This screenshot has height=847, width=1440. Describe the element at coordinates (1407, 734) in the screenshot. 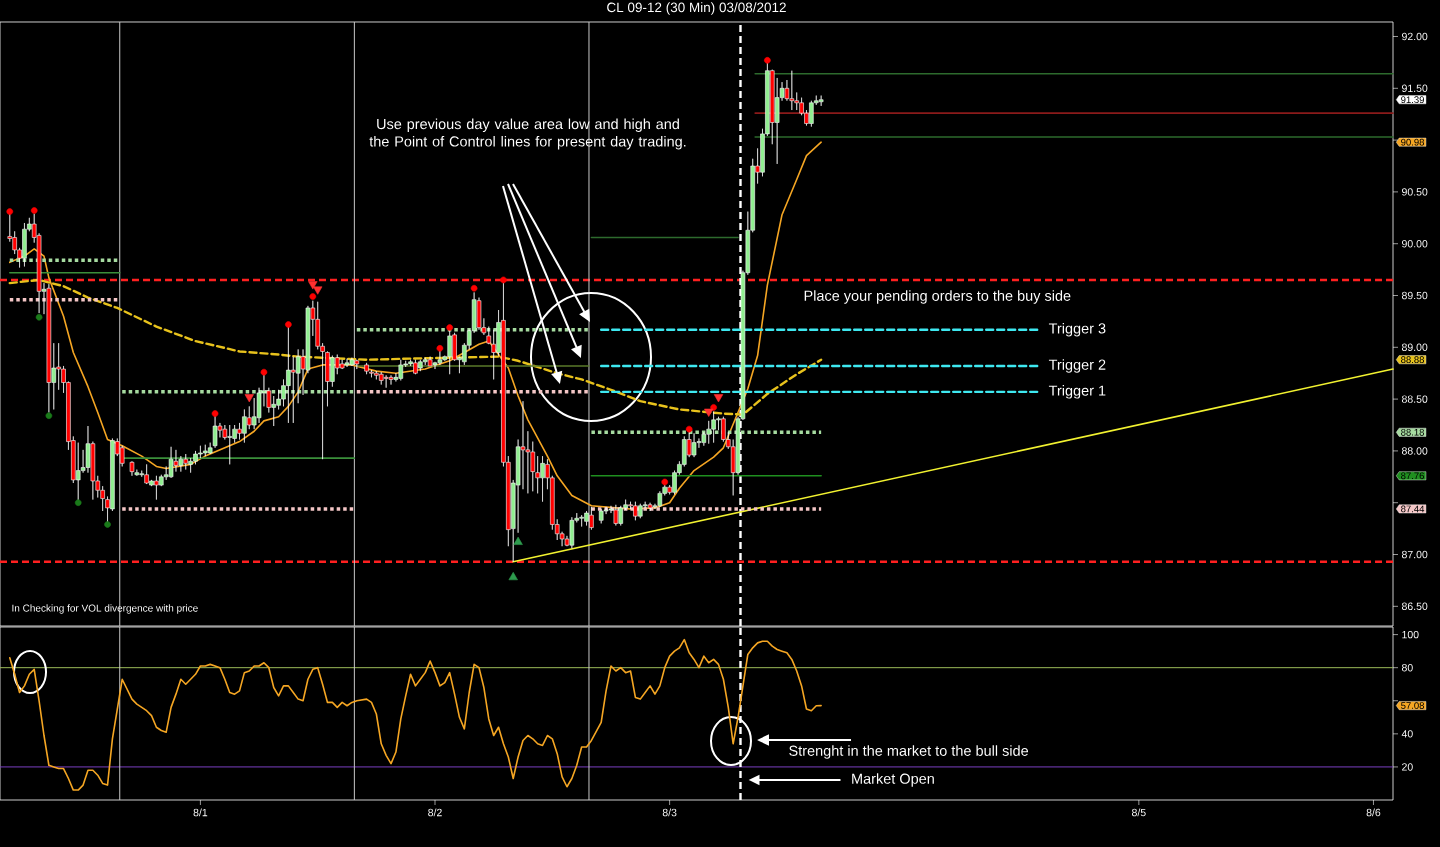

I see `y-tick-label: 40` at that location.